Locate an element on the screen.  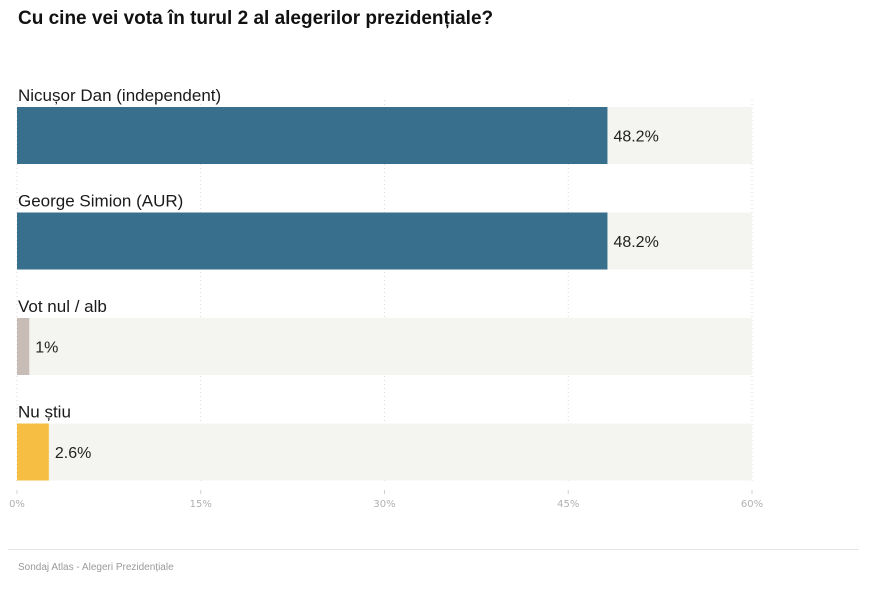
category-label: Nu știu is located at coordinates (44, 412).